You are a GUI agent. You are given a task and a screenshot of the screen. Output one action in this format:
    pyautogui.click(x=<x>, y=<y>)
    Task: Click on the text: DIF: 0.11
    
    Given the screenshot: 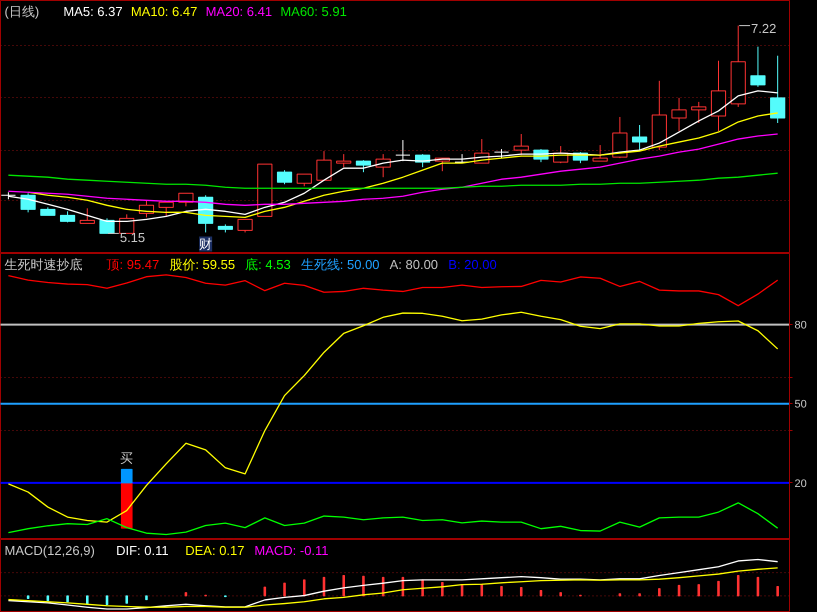 What is the action you would take?
    pyautogui.click(x=142, y=550)
    